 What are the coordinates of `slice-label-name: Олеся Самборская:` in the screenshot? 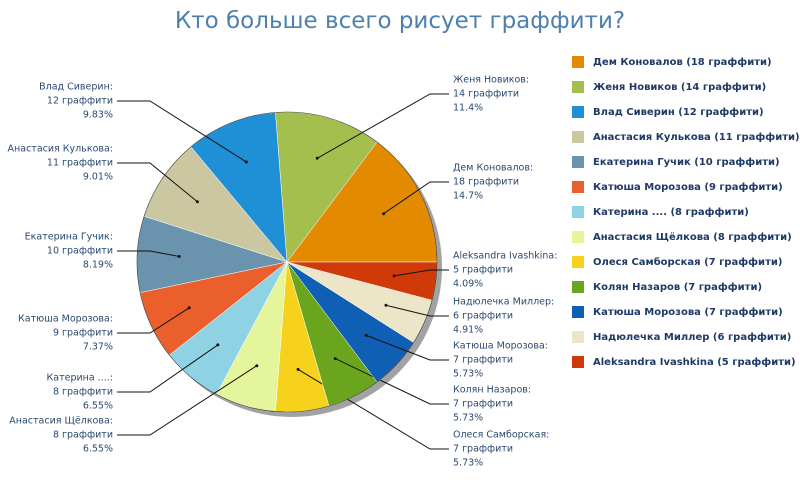 It's located at (501, 435).